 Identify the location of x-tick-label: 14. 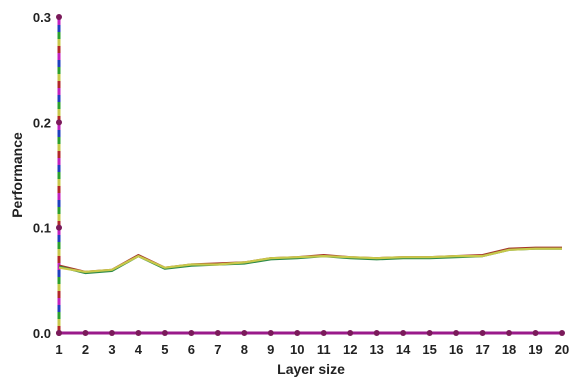
(403, 349).